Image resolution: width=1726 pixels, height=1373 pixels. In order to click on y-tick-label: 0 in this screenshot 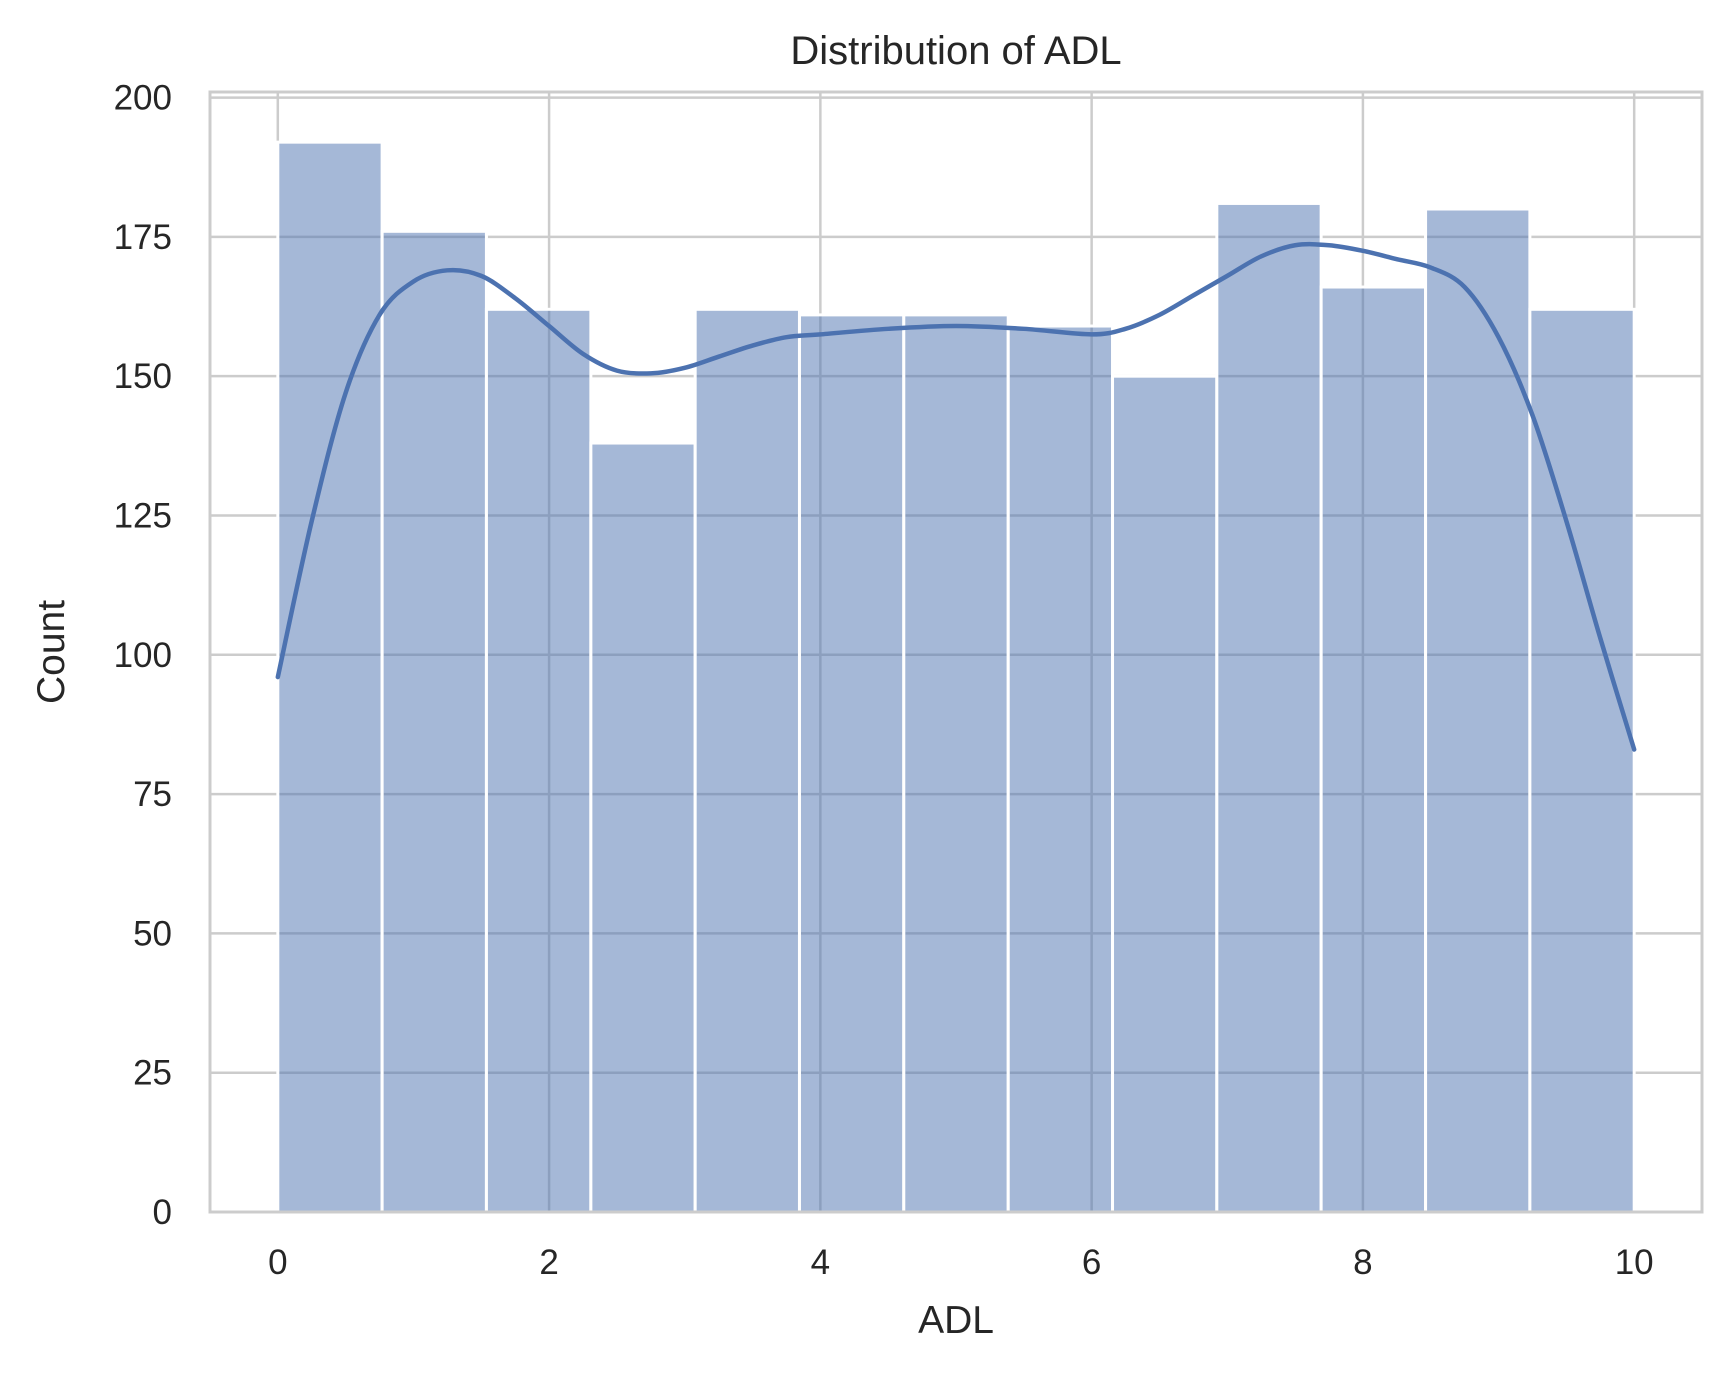, I will do `click(162, 1212)`.